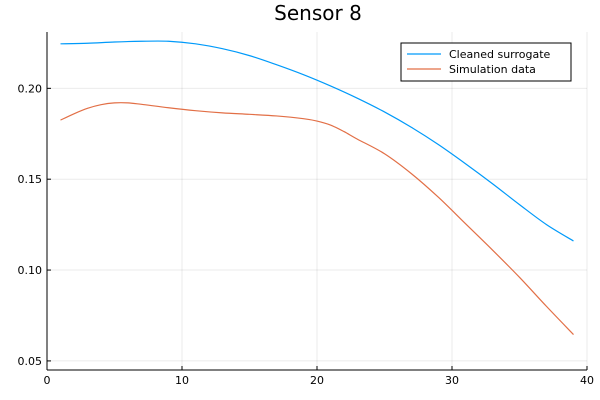 The width and height of the screenshot is (600, 400). Describe the element at coordinates (47, 380) in the screenshot. I see `x-tick-label: 0` at that location.